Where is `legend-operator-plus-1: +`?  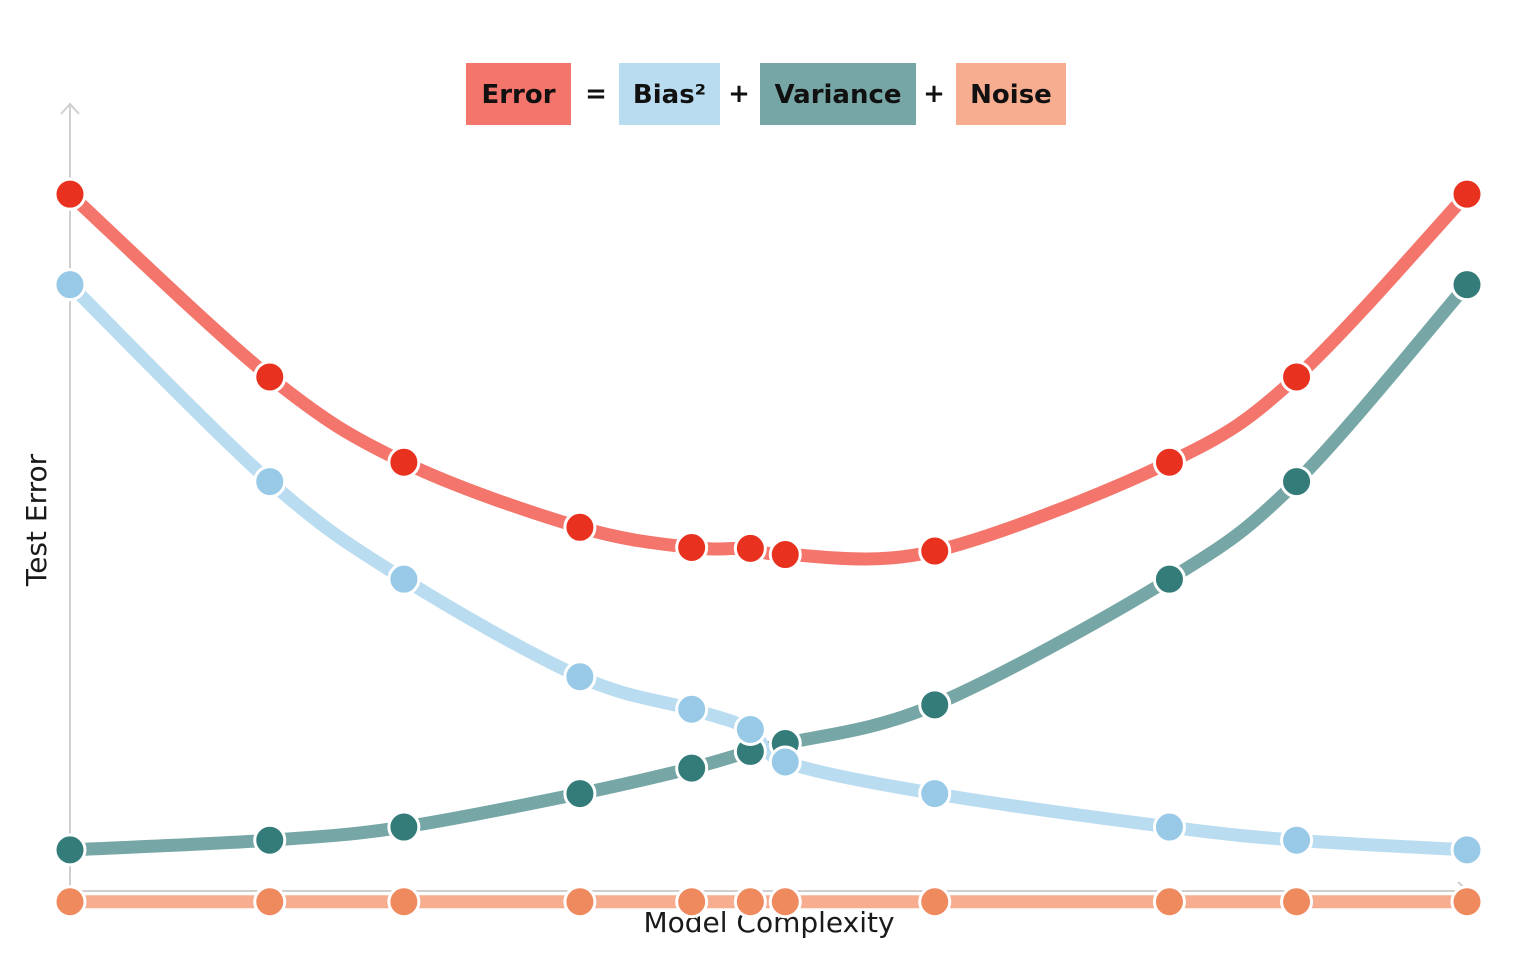
legend-operator-plus-1: + is located at coordinates (739, 94).